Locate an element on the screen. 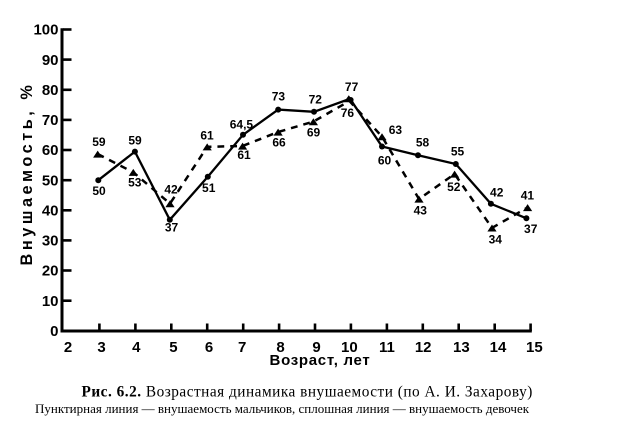  svg-text: 0 is located at coordinates (54, 331).